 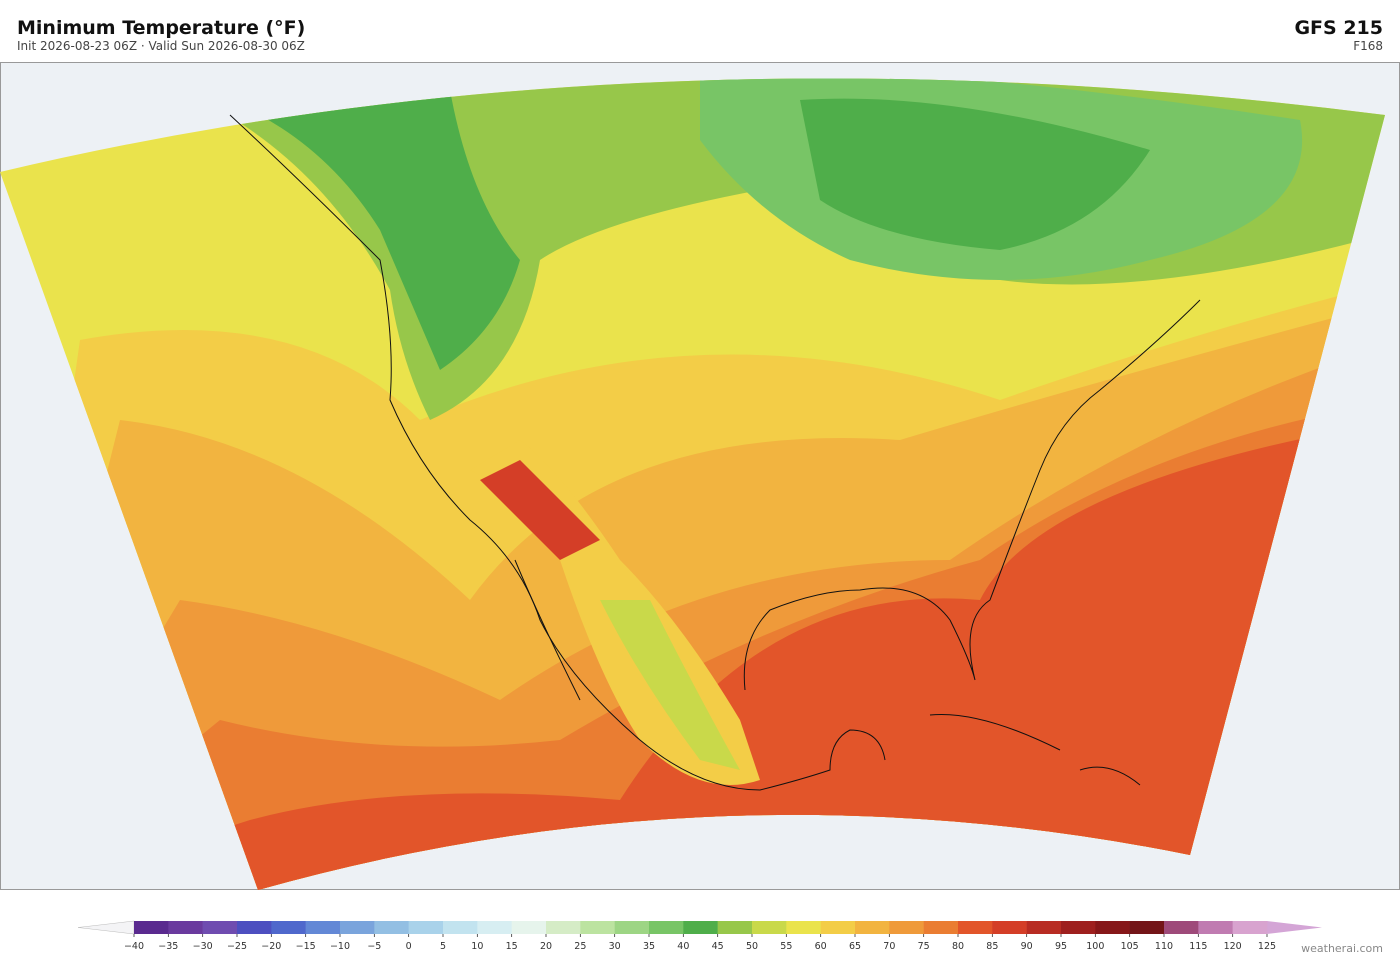 What do you see at coordinates (168, 946) in the screenshot?
I see `colorbar-tick-label: −35` at bounding box center [168, 946].